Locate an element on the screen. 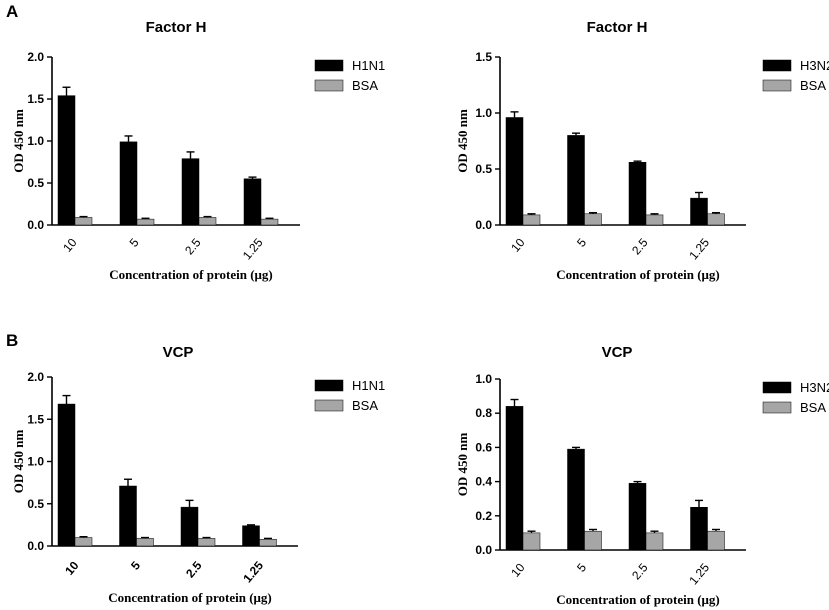  panel-label-b: B is located at coordinates (12, 340).